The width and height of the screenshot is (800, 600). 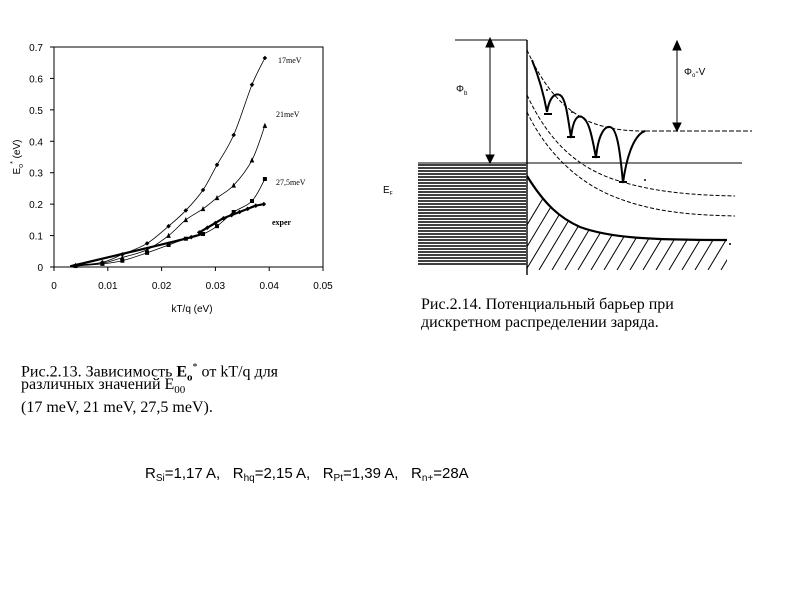 What do you see at coordinates (36, 79) in the screenshot?
I see `y-tick-label: 0.6` at bounding box center [36, 79].